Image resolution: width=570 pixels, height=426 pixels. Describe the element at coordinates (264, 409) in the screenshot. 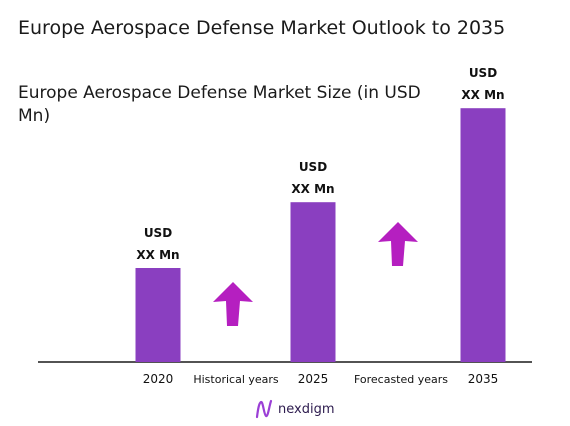

I see `nexdigm-logo-icon` at that location.